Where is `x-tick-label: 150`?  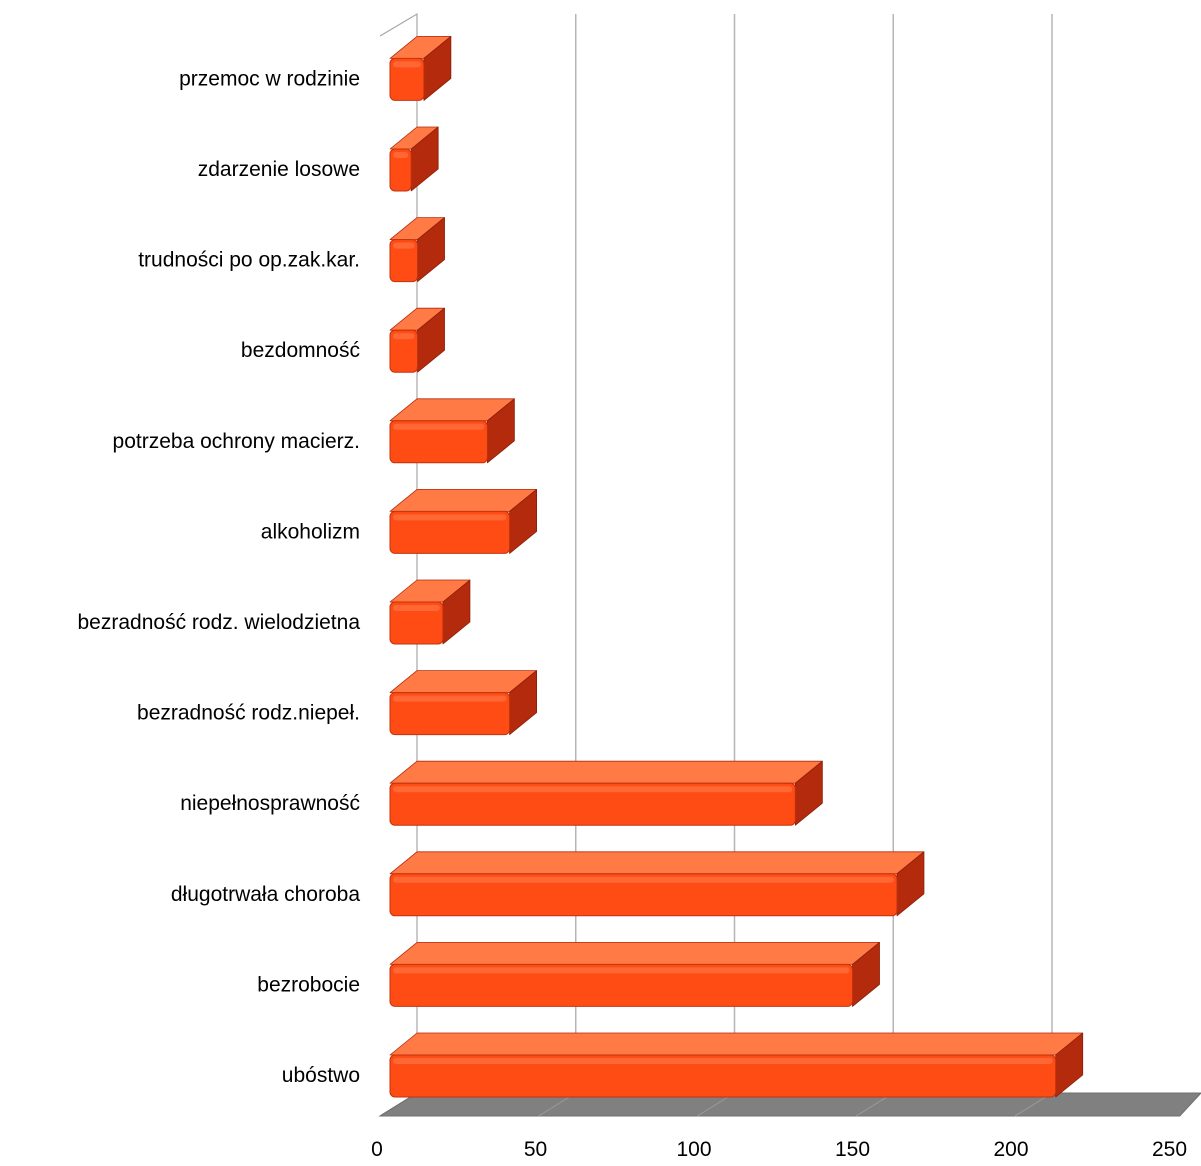
x-tick-label: 150 is located at coordinates (852, 1149).